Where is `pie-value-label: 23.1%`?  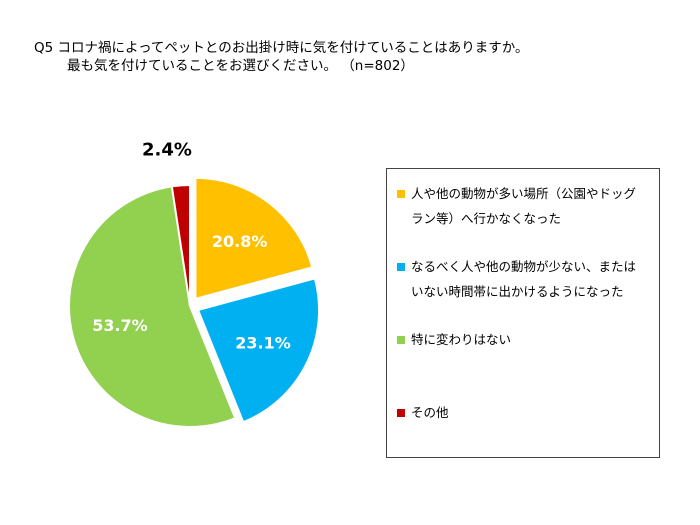 pie-value-label: 23.1% is located at coordinates (263, 342).